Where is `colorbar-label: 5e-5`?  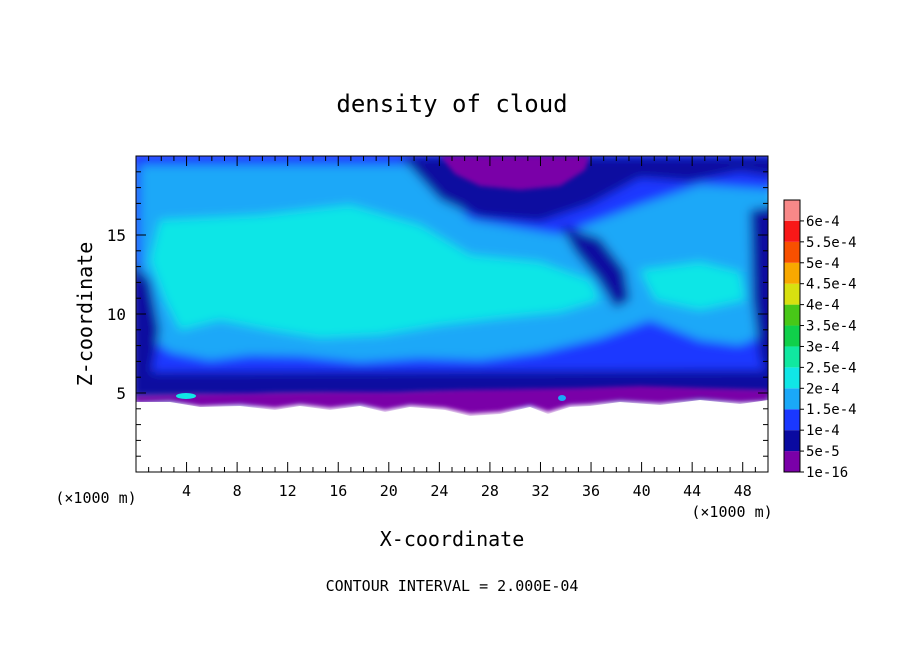 colorbar-label: 5e-5 is located at coordinates (823, 452).